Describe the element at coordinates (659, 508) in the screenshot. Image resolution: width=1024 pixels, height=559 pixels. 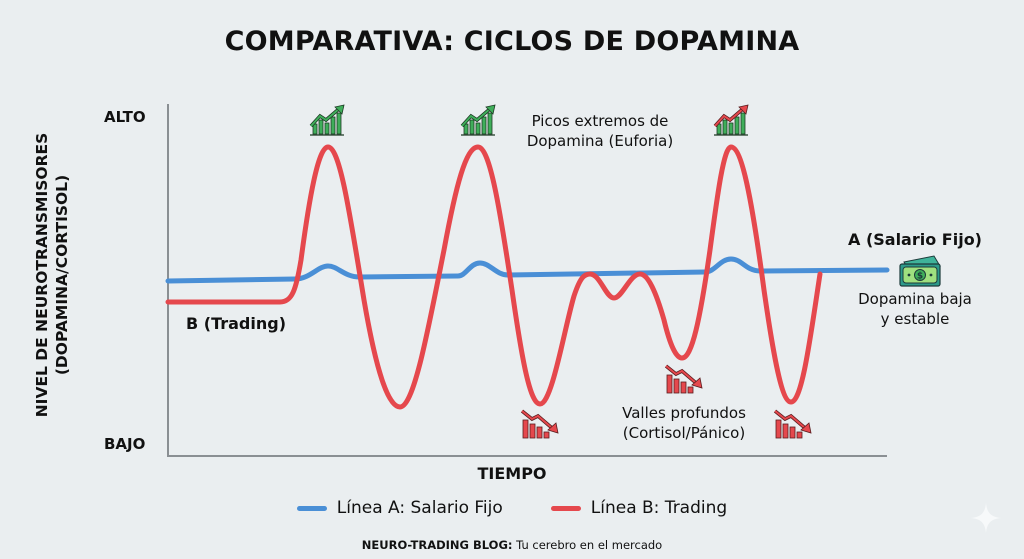
I see `legend-label-line-b: Línea B: Trading` at that location.